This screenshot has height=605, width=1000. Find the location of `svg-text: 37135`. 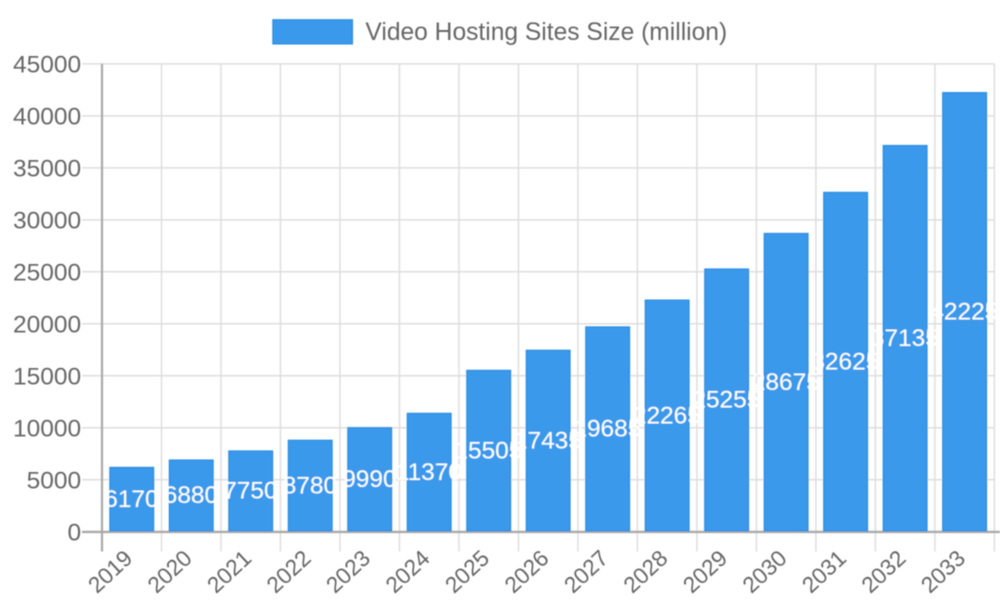

svg-text: 37135 is located at coordinates (905, 338).